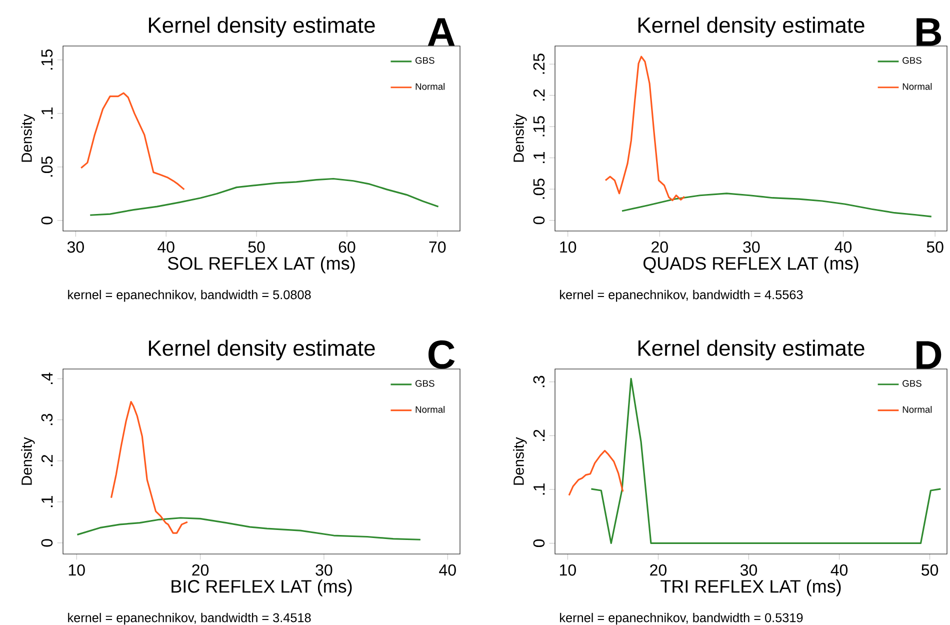  What do you see at coordinates (261, 265) in the screenshot?
I see `x-axis-title: SOL REFLEX LAT (ms)` at bounding box center [261, 265].